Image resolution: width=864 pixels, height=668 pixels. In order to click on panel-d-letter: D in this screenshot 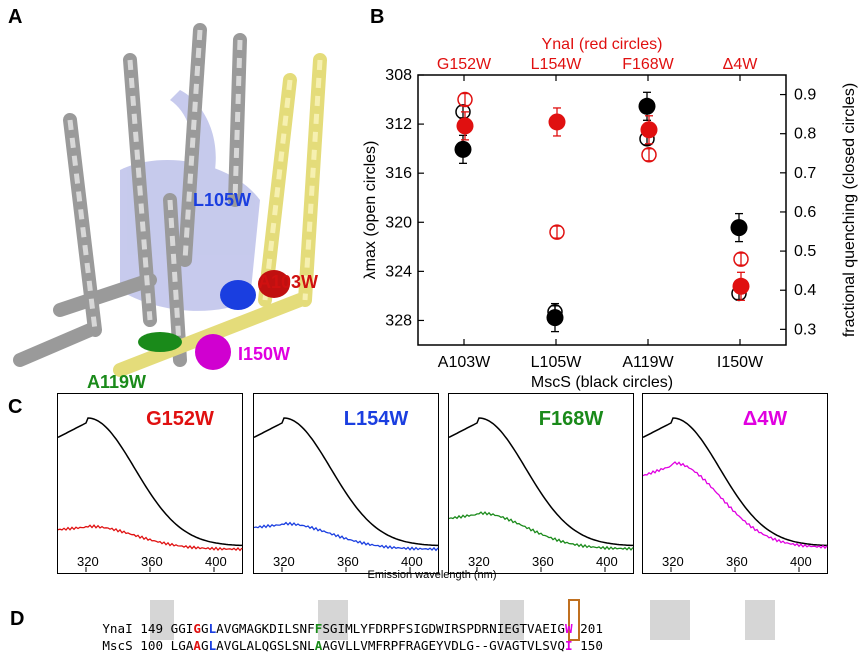, I will do `click(17, 619)`.